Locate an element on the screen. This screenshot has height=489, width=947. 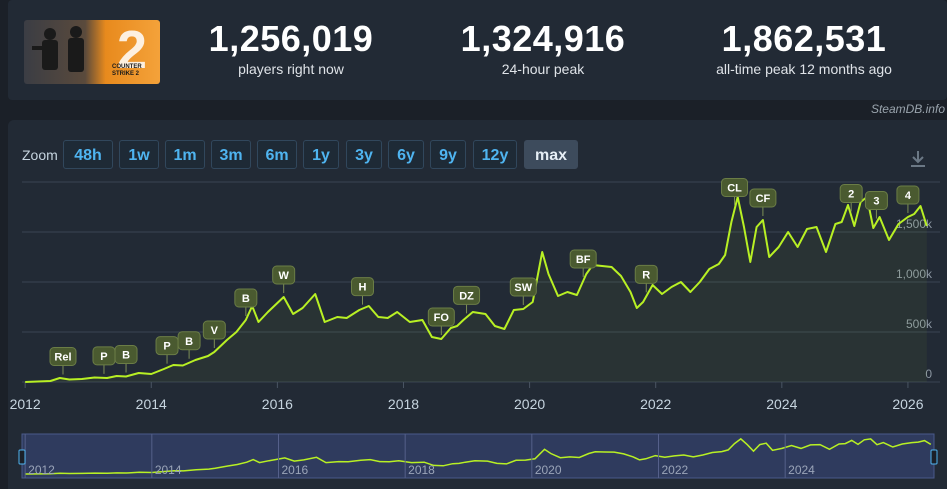
game-logo: 2 COUNTER STRIKE 2 is located at coordinates (92, 52).